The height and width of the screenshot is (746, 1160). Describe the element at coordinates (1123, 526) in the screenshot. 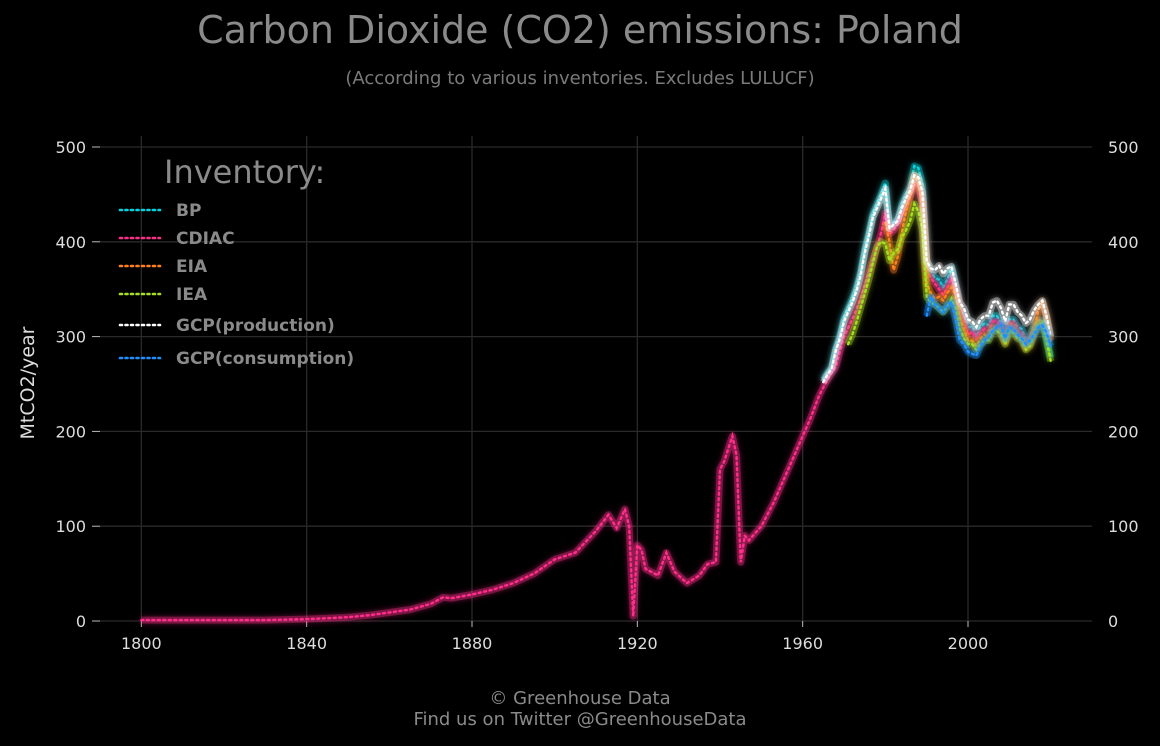

I see `y-tick-label-right: 100` at that location.